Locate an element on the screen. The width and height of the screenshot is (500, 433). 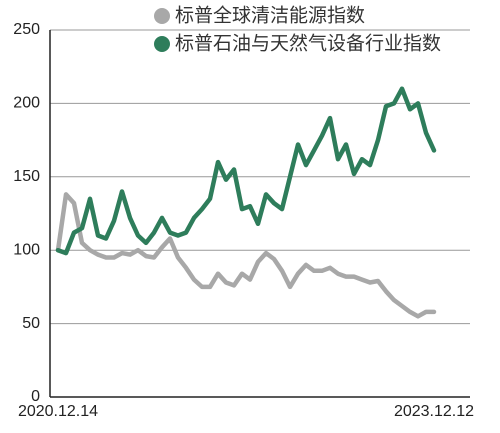
y-tick-label: 250 is located at coordinates (26, 29).